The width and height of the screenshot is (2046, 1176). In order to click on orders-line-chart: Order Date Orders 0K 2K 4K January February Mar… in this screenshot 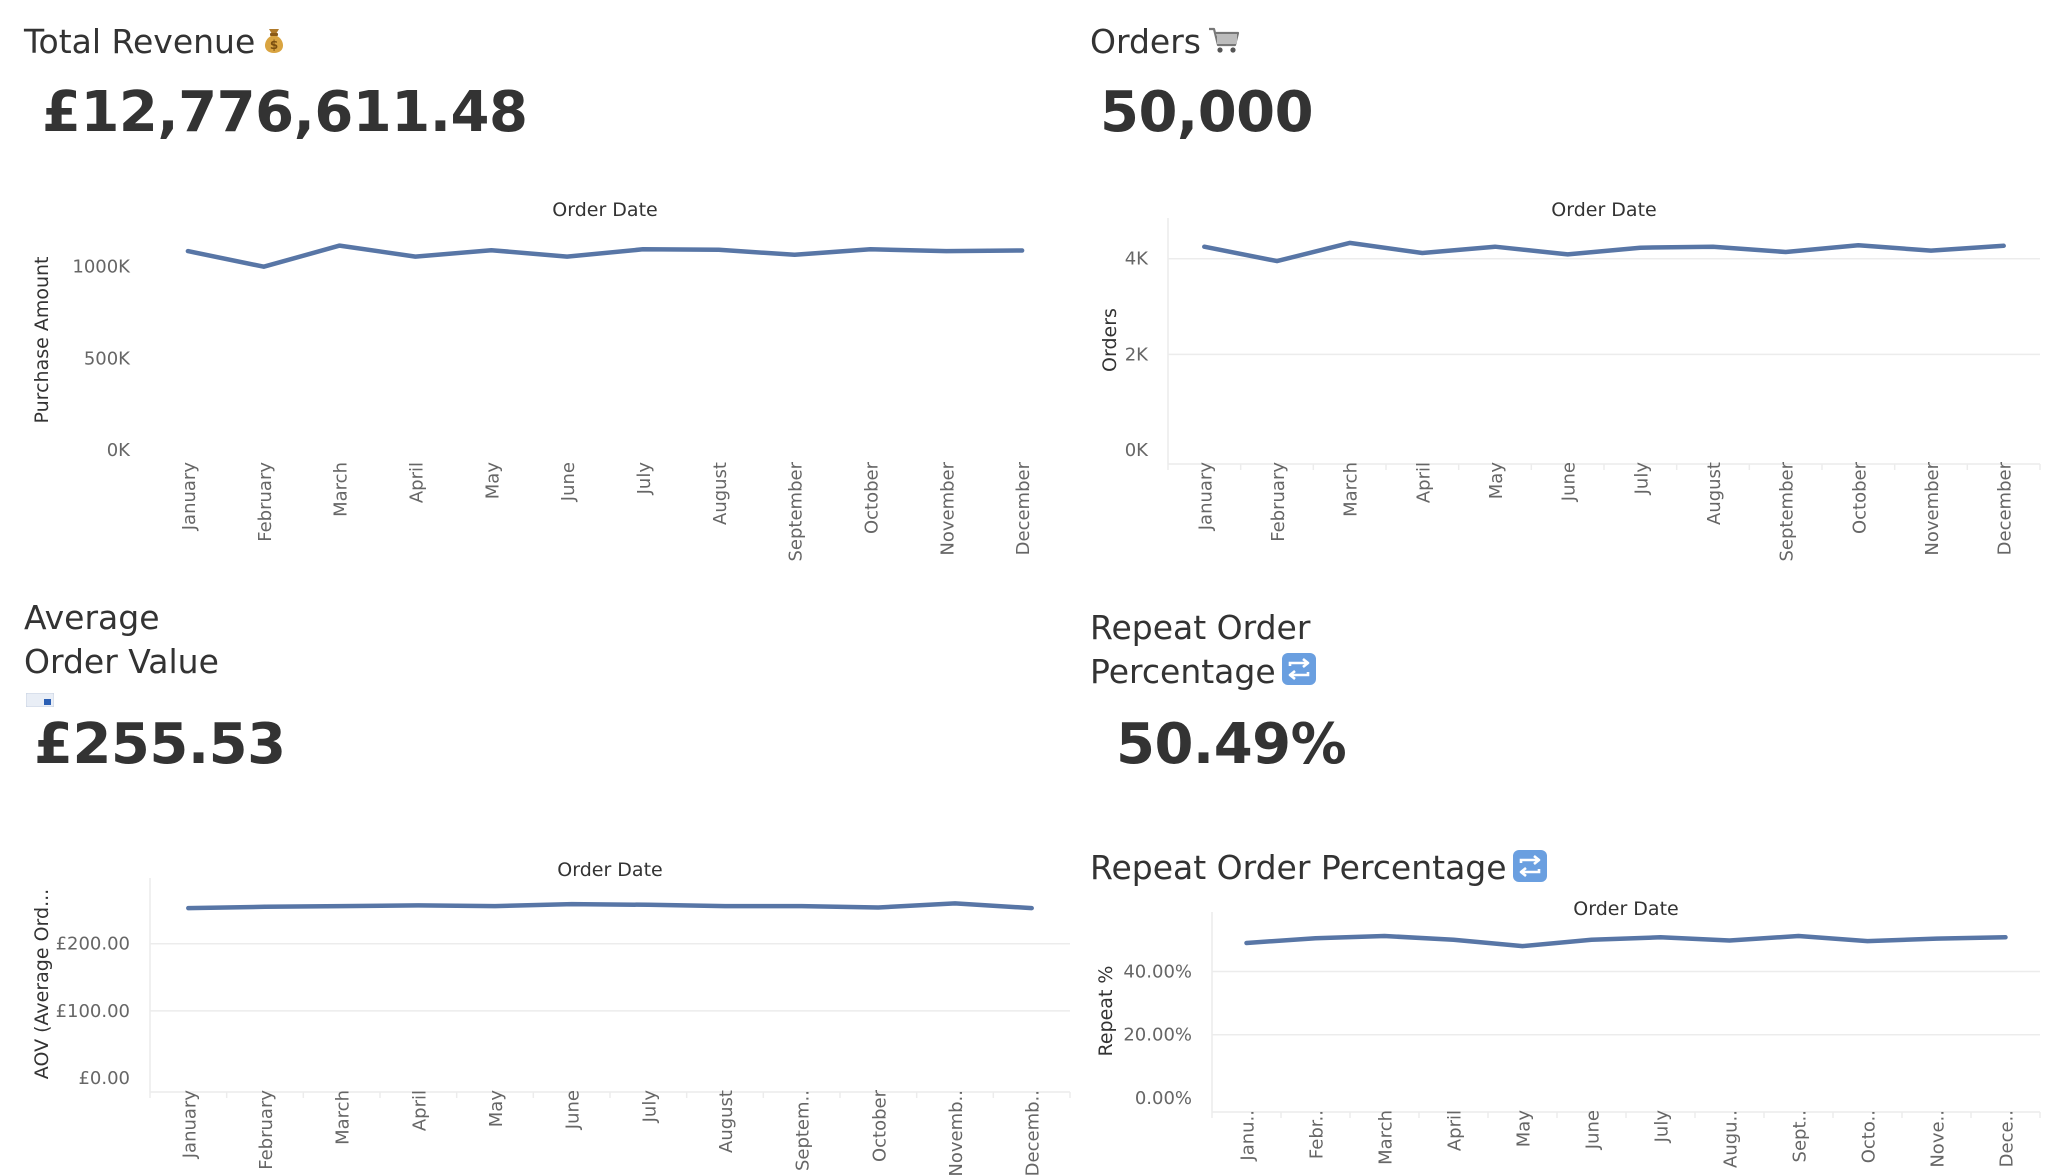, I will do `click(1570, 380)`.